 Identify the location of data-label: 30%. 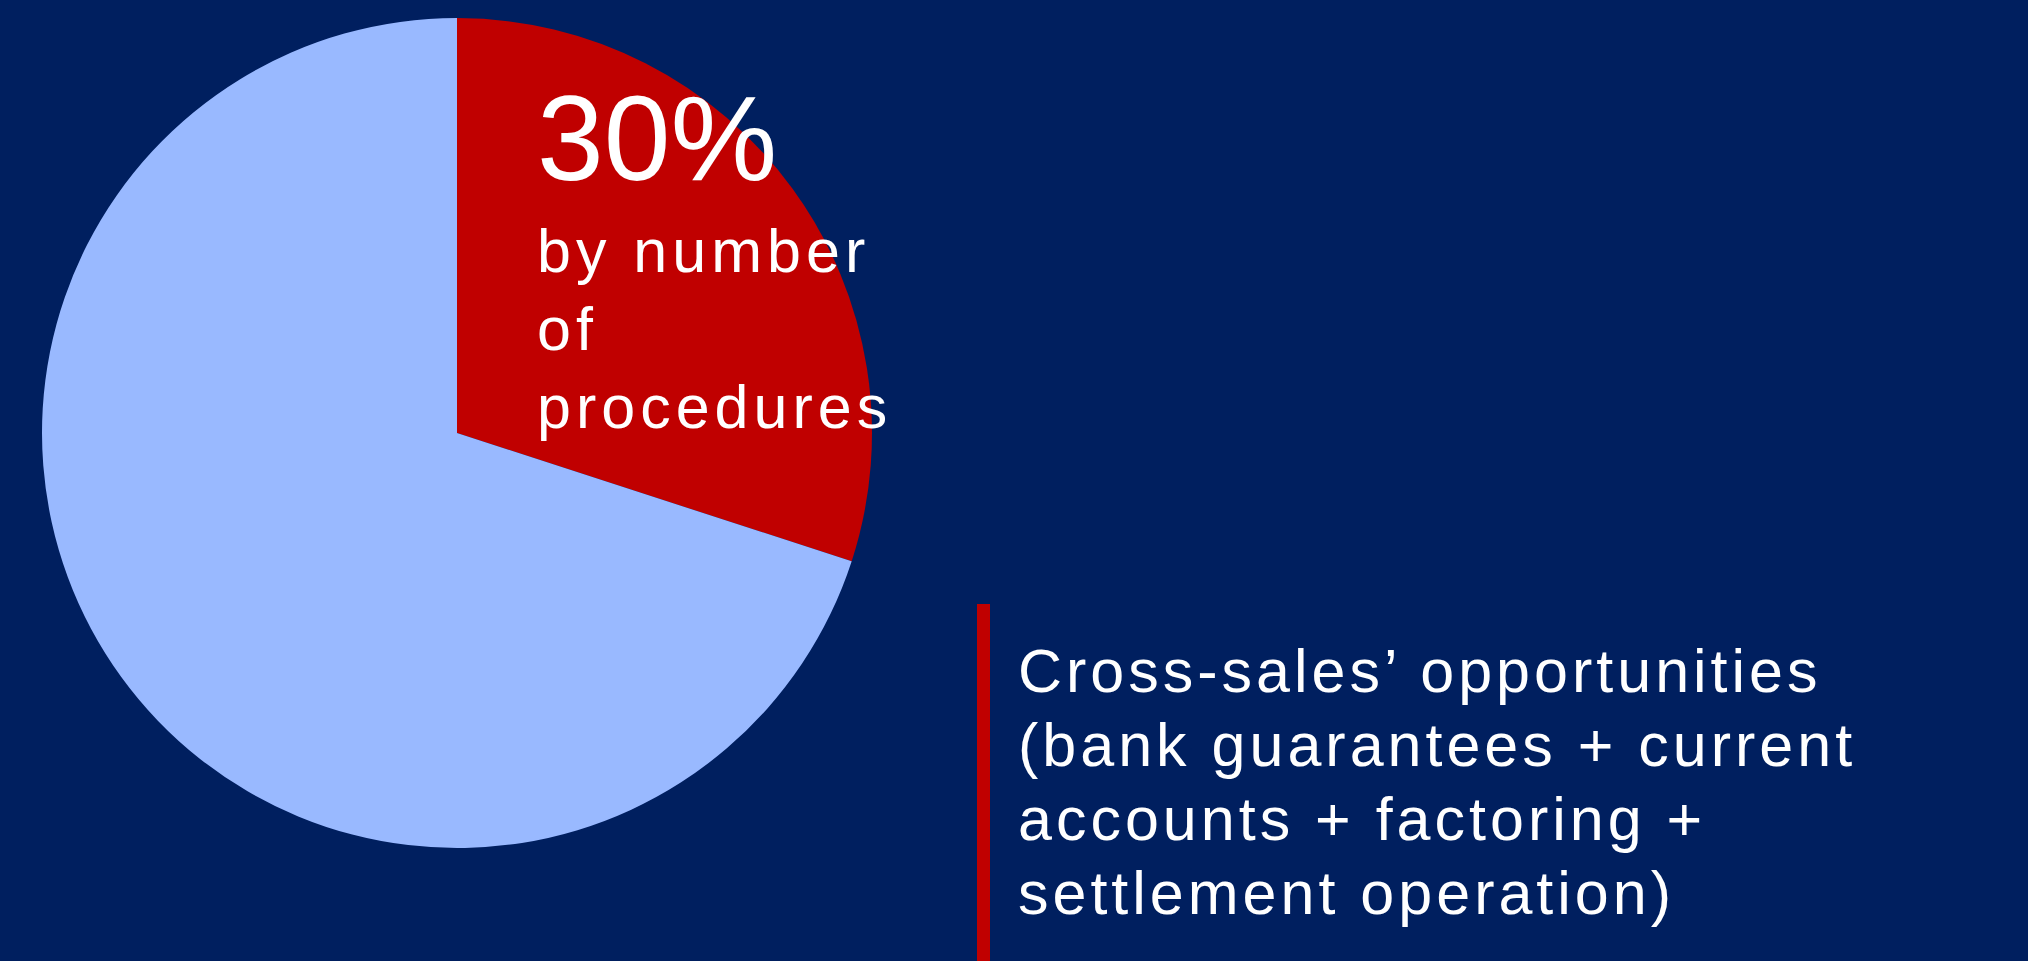
(657, 138).